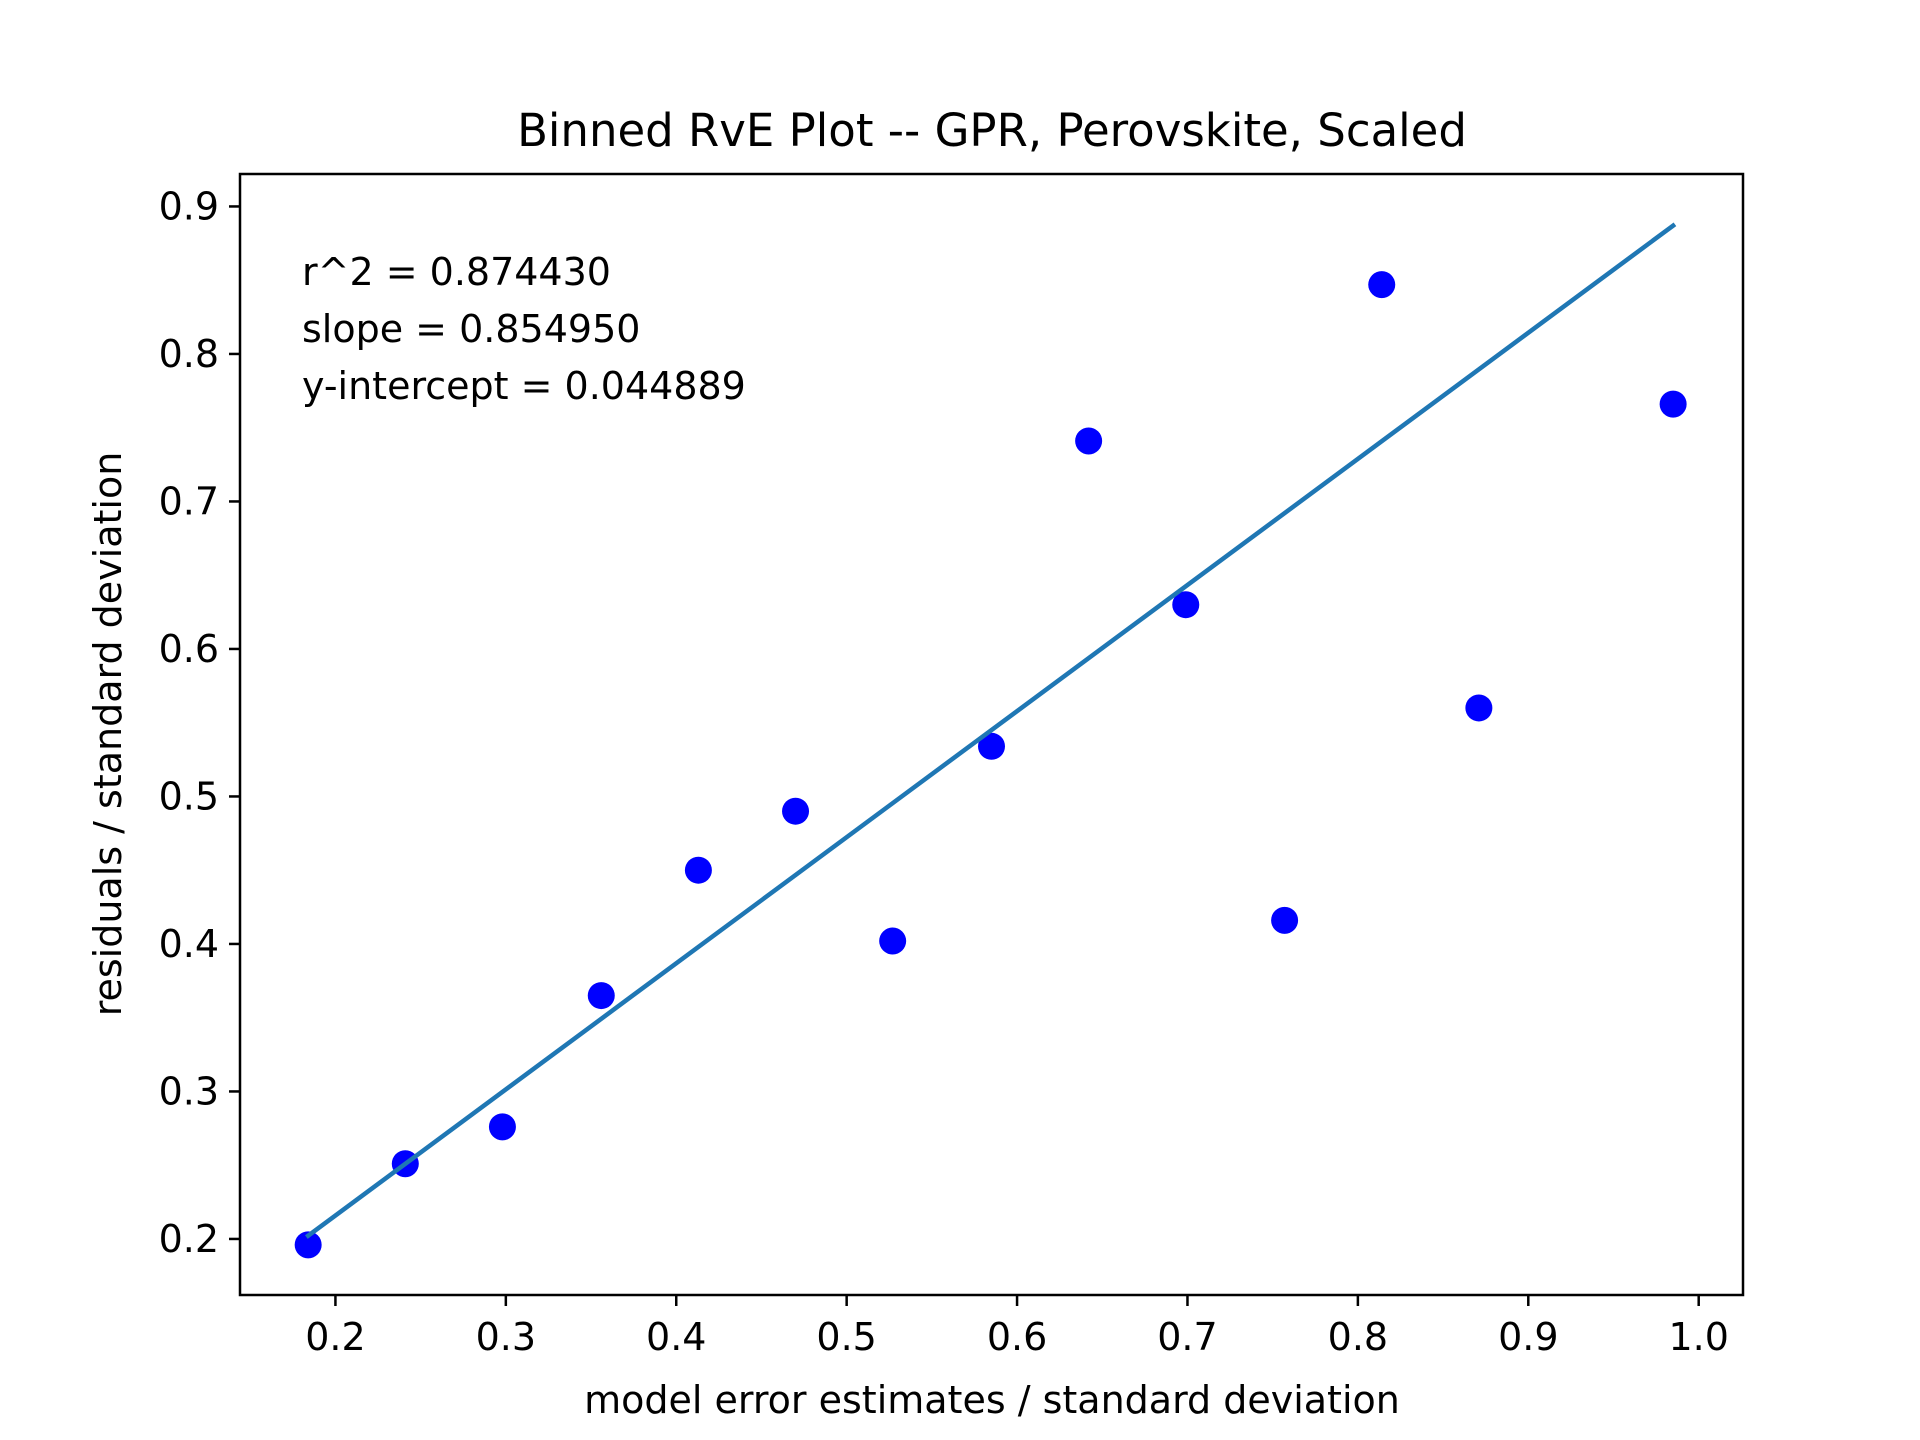 This screenshot has height=1440, width=1920. I want to click on x-tick-label: 1.0, so click(1698, 1337).